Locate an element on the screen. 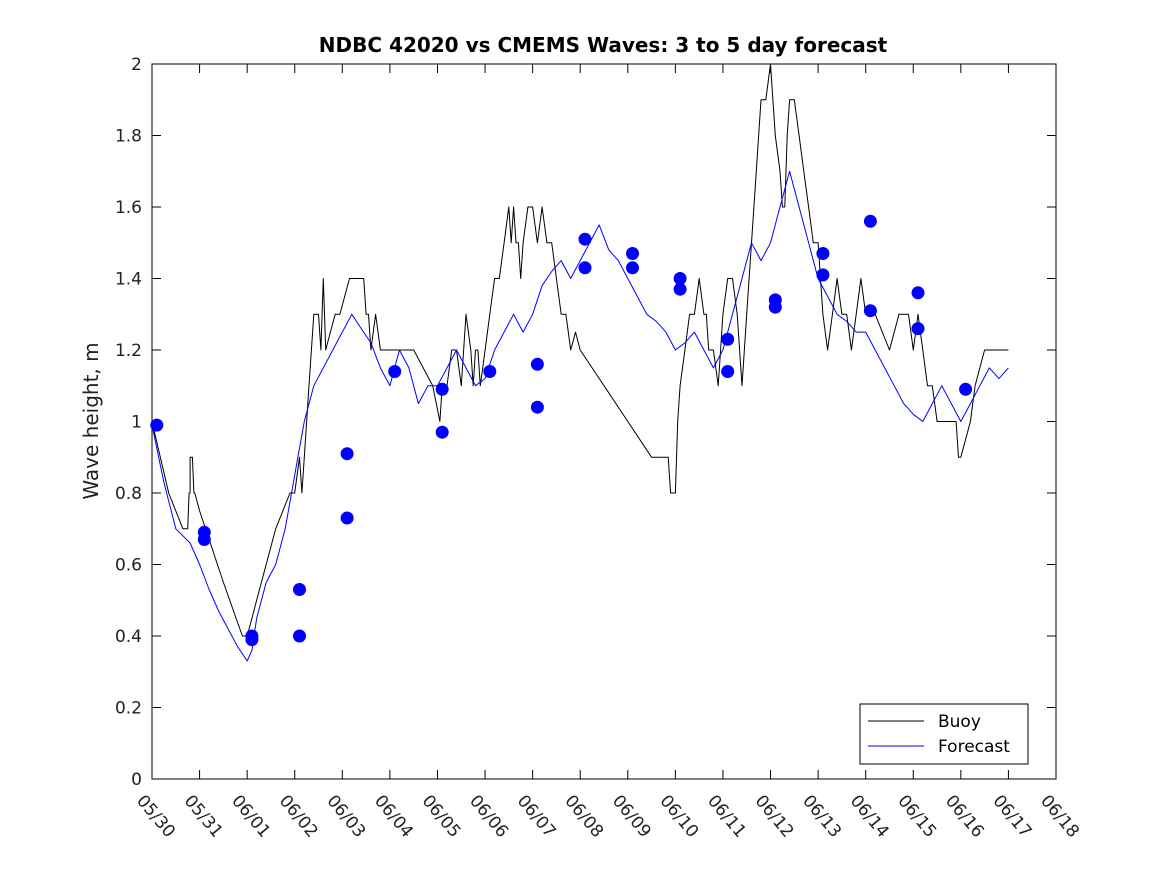  x-tick-label: 06/13 is located at coordinates (821, 816).